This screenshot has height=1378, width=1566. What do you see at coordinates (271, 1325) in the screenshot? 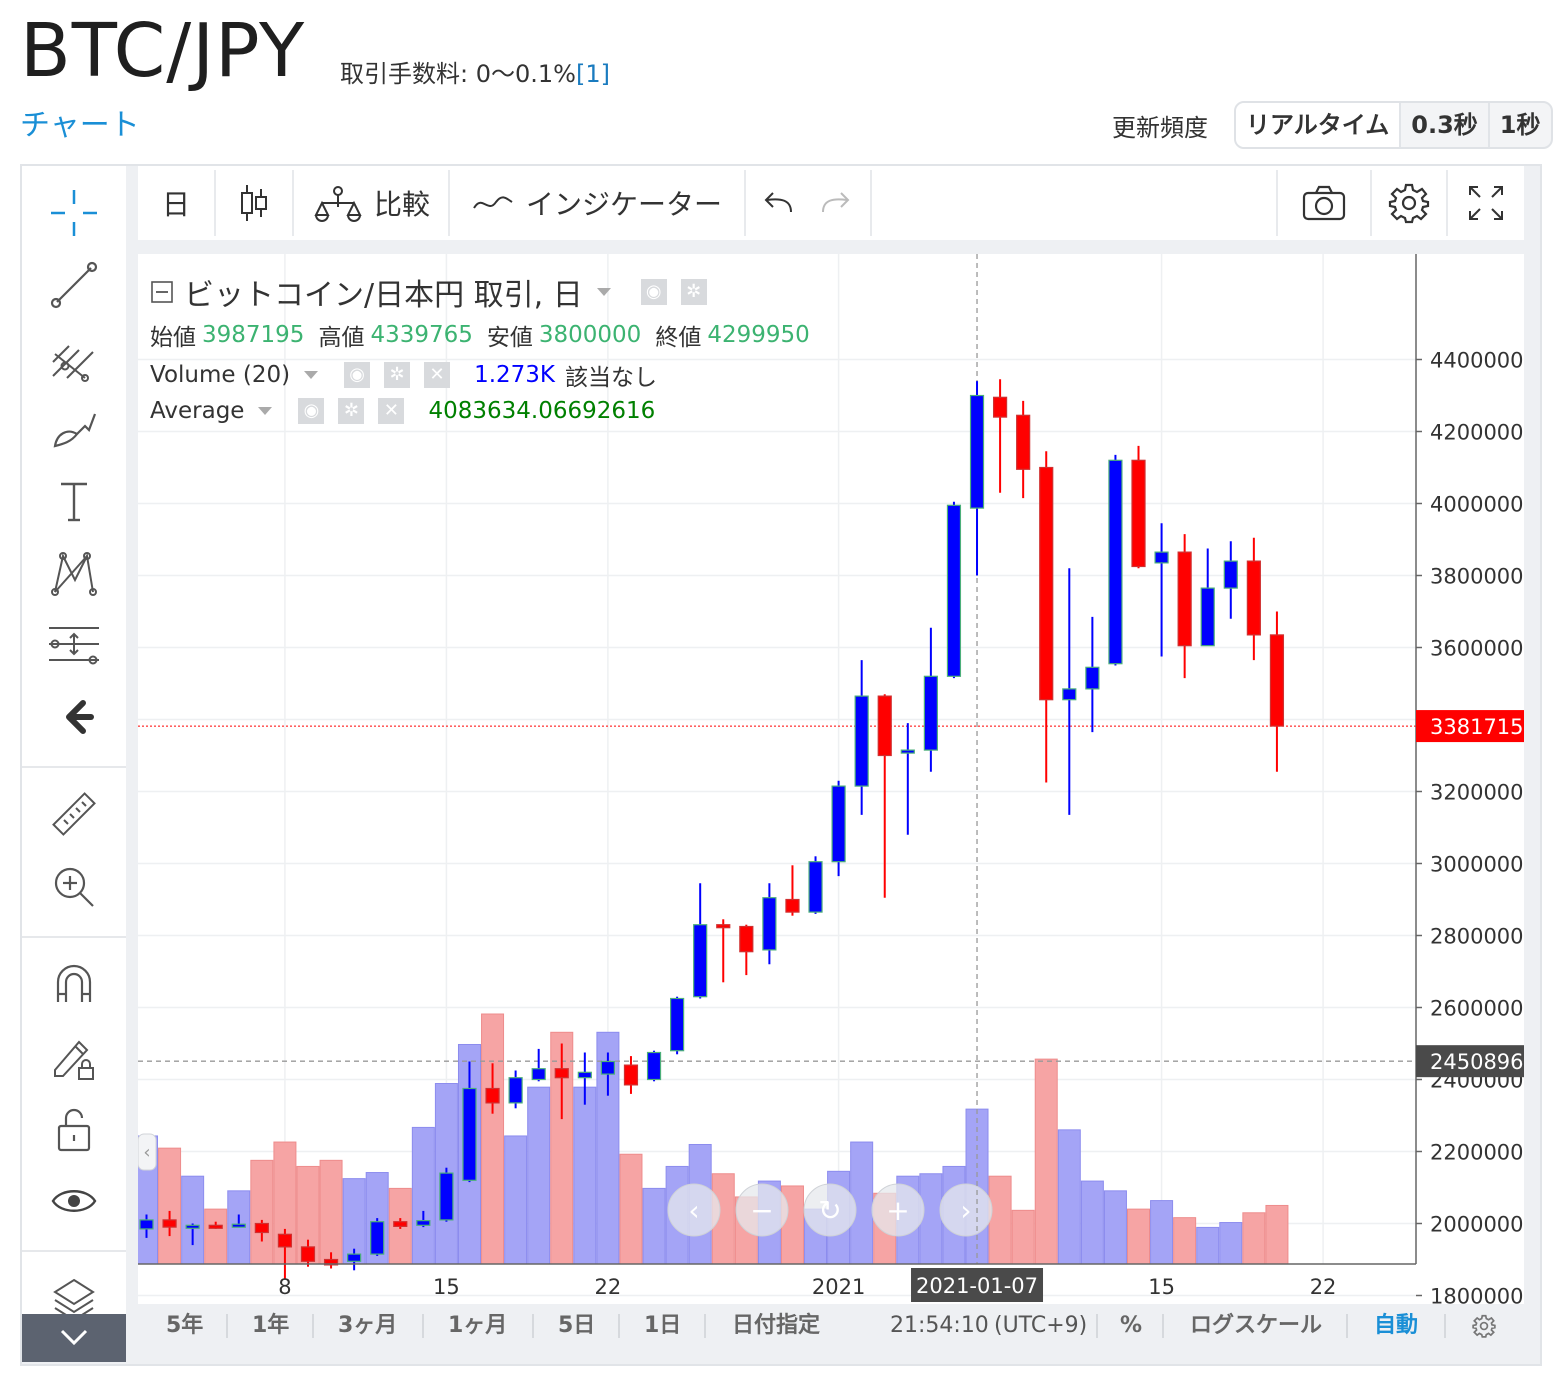
I see `range-1y-button: 1年` at bounding box center [271, 1325].